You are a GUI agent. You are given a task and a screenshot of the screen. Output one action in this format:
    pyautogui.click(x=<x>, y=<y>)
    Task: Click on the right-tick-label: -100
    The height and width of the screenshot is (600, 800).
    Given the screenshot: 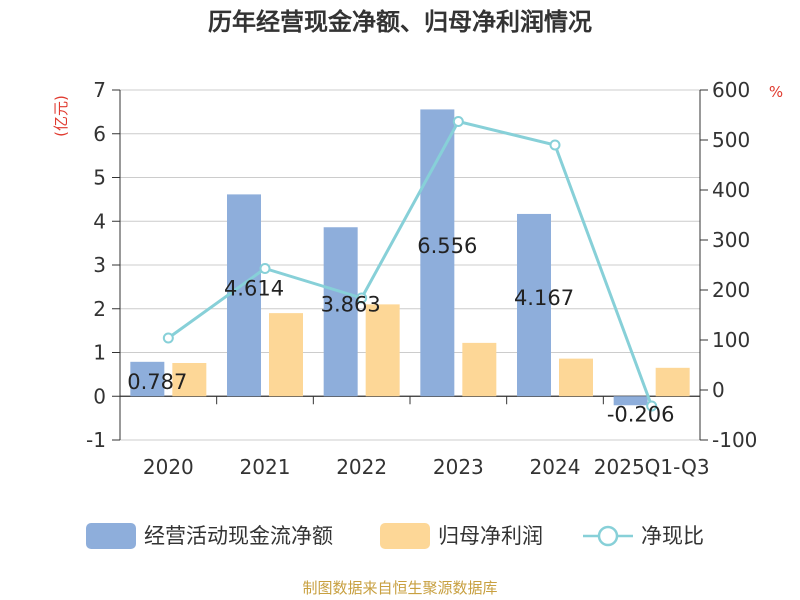 What is the action you would take?
    pyautogui.click(x=734, y=440)
    